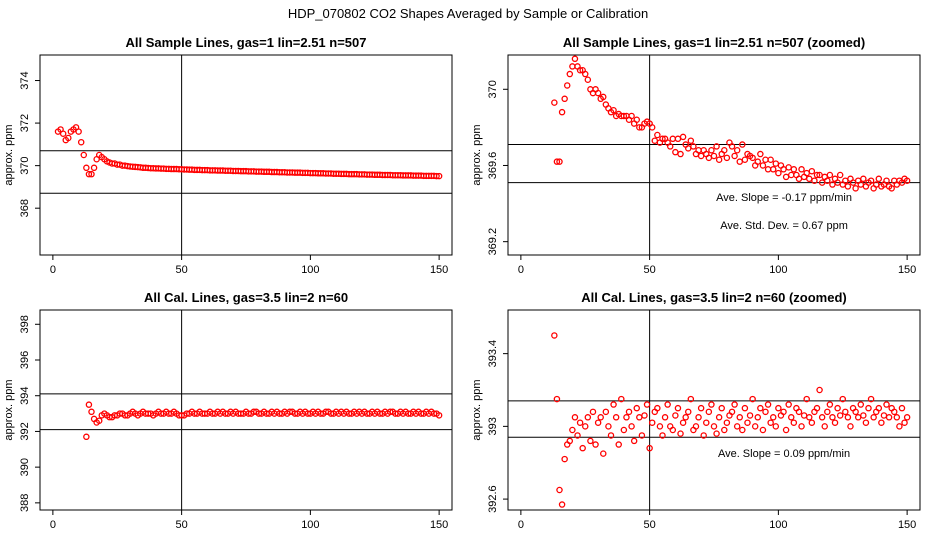  What do you see at coordinates (784, 454) in the screenshot?
I see `annotation: Ave. Slope = 0.09 ppm/min` at bounding box center [784, 454].